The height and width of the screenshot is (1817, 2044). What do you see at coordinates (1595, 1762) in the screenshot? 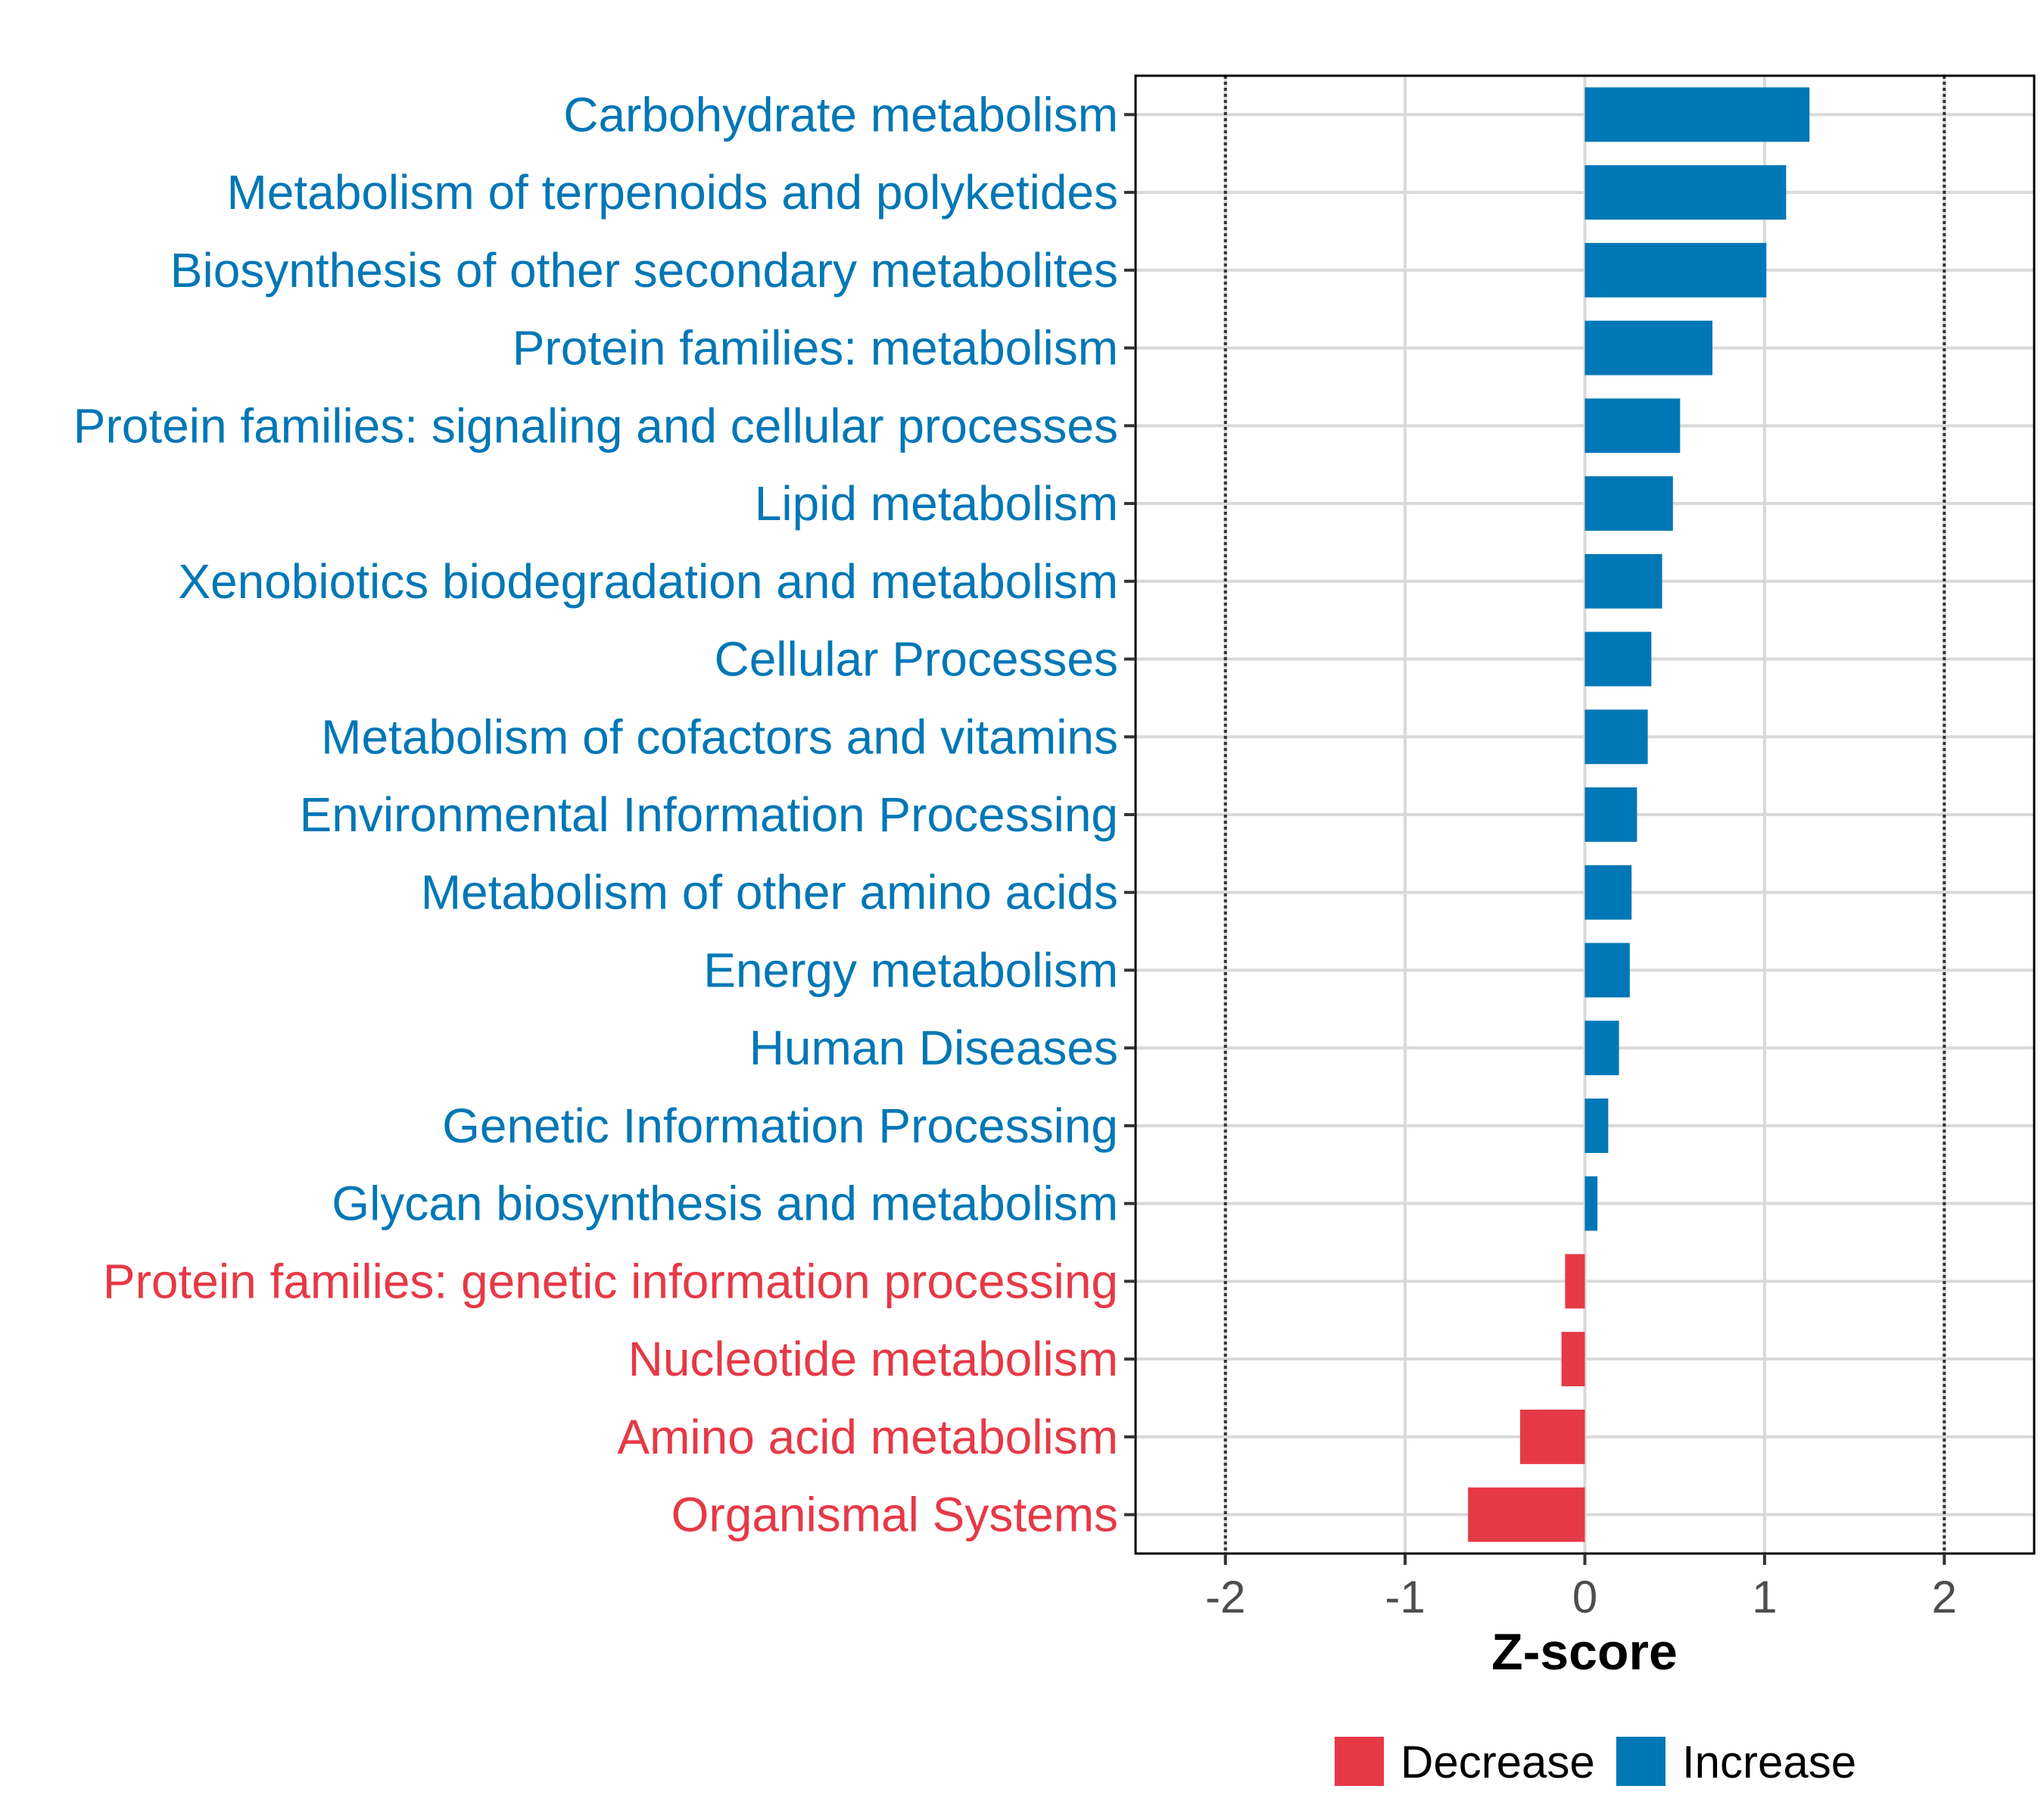
I see `legend: Decrease Increase` at bounding box center [1595, 1762].